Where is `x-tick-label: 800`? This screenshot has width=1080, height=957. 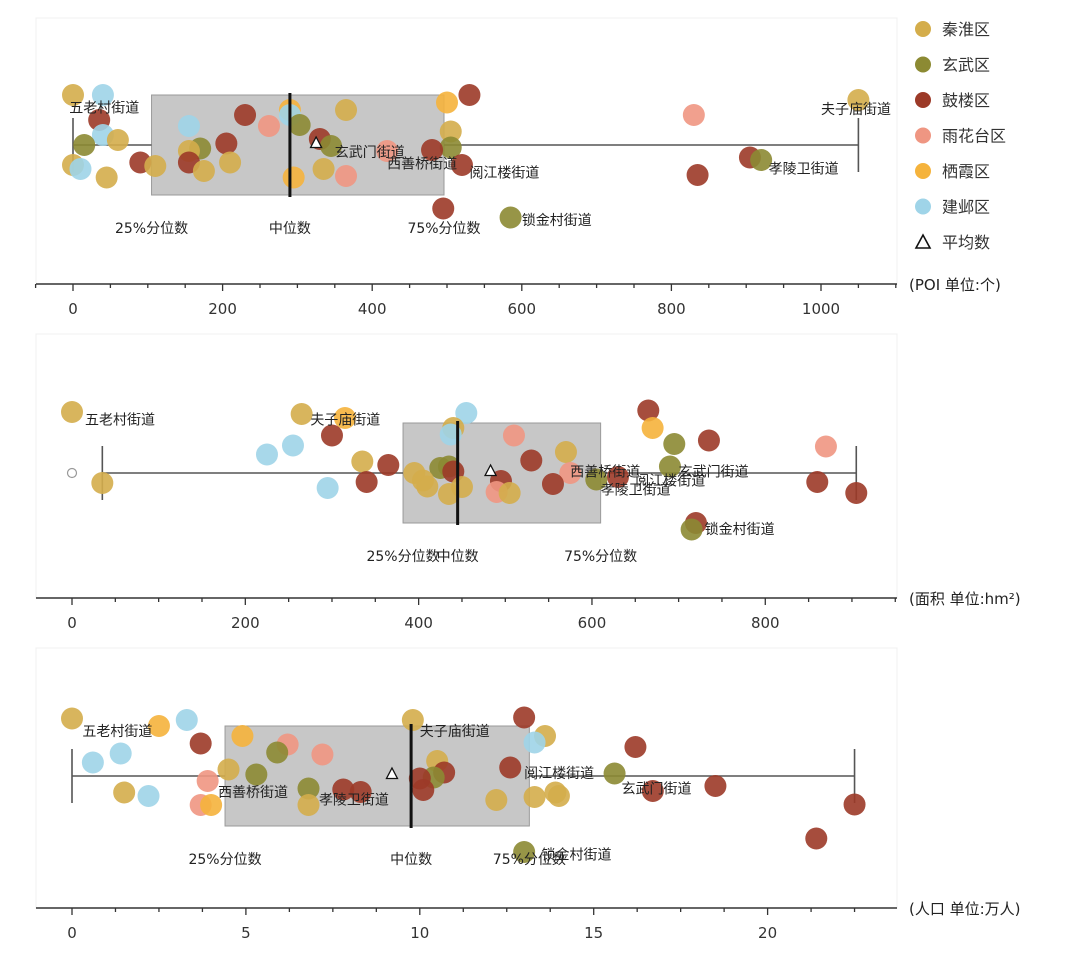 x-tick-label: 800 is located at coordinates (671, 309).